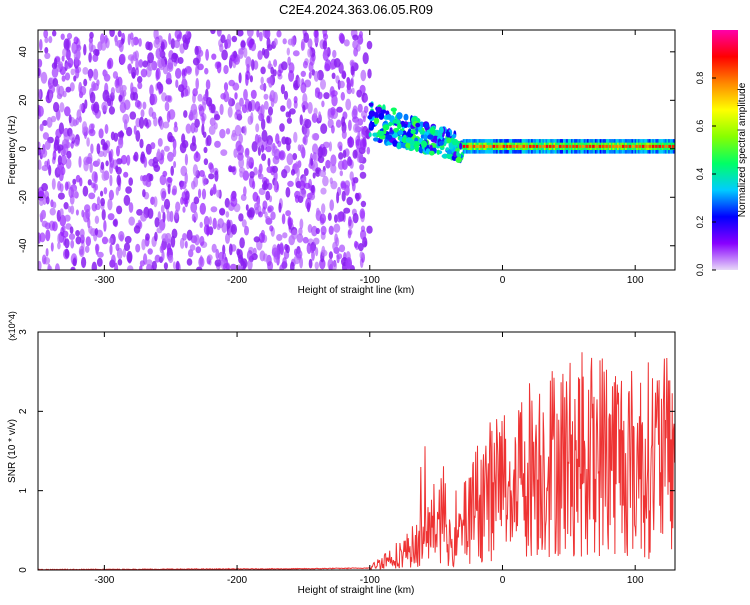 The width and height of the screenshot is (750, 605). What do you see at coordinates (370, 580) in the screenshot?
I see `snr-x-tick-label: -100` at bounding box center [370, 580].